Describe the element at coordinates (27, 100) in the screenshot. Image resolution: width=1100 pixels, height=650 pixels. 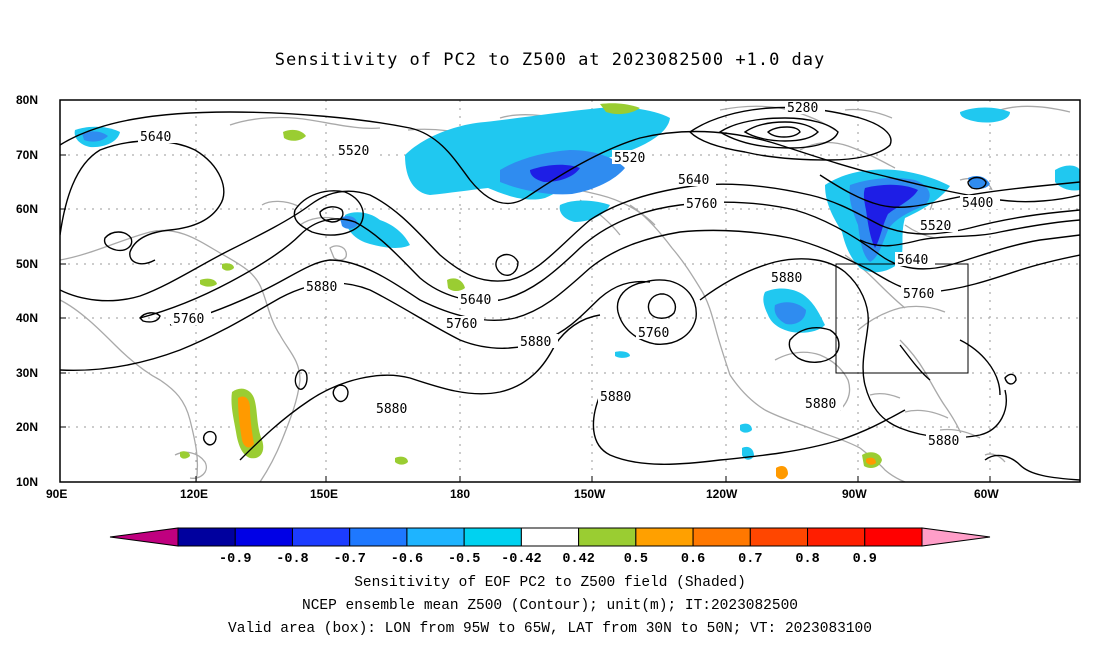
I see `lat-label: 80N` at that location.